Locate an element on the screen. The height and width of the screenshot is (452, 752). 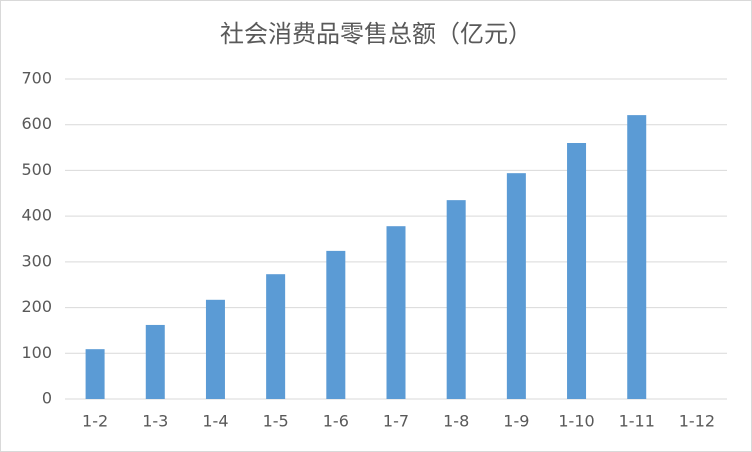
y-tick-label: 300 is located at coordinates (36, 260).